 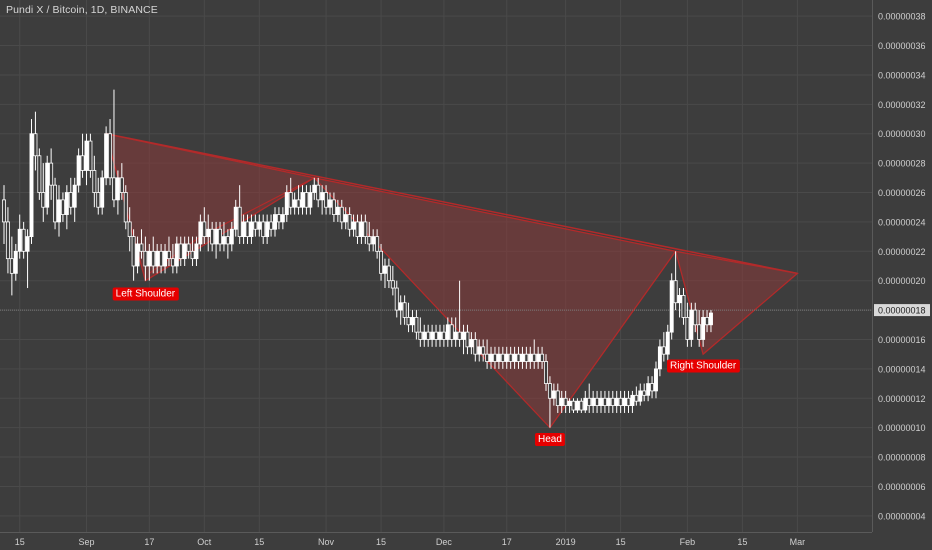 I want to click on y-tick-label: 0.00000028, so click(x=902, y=164).